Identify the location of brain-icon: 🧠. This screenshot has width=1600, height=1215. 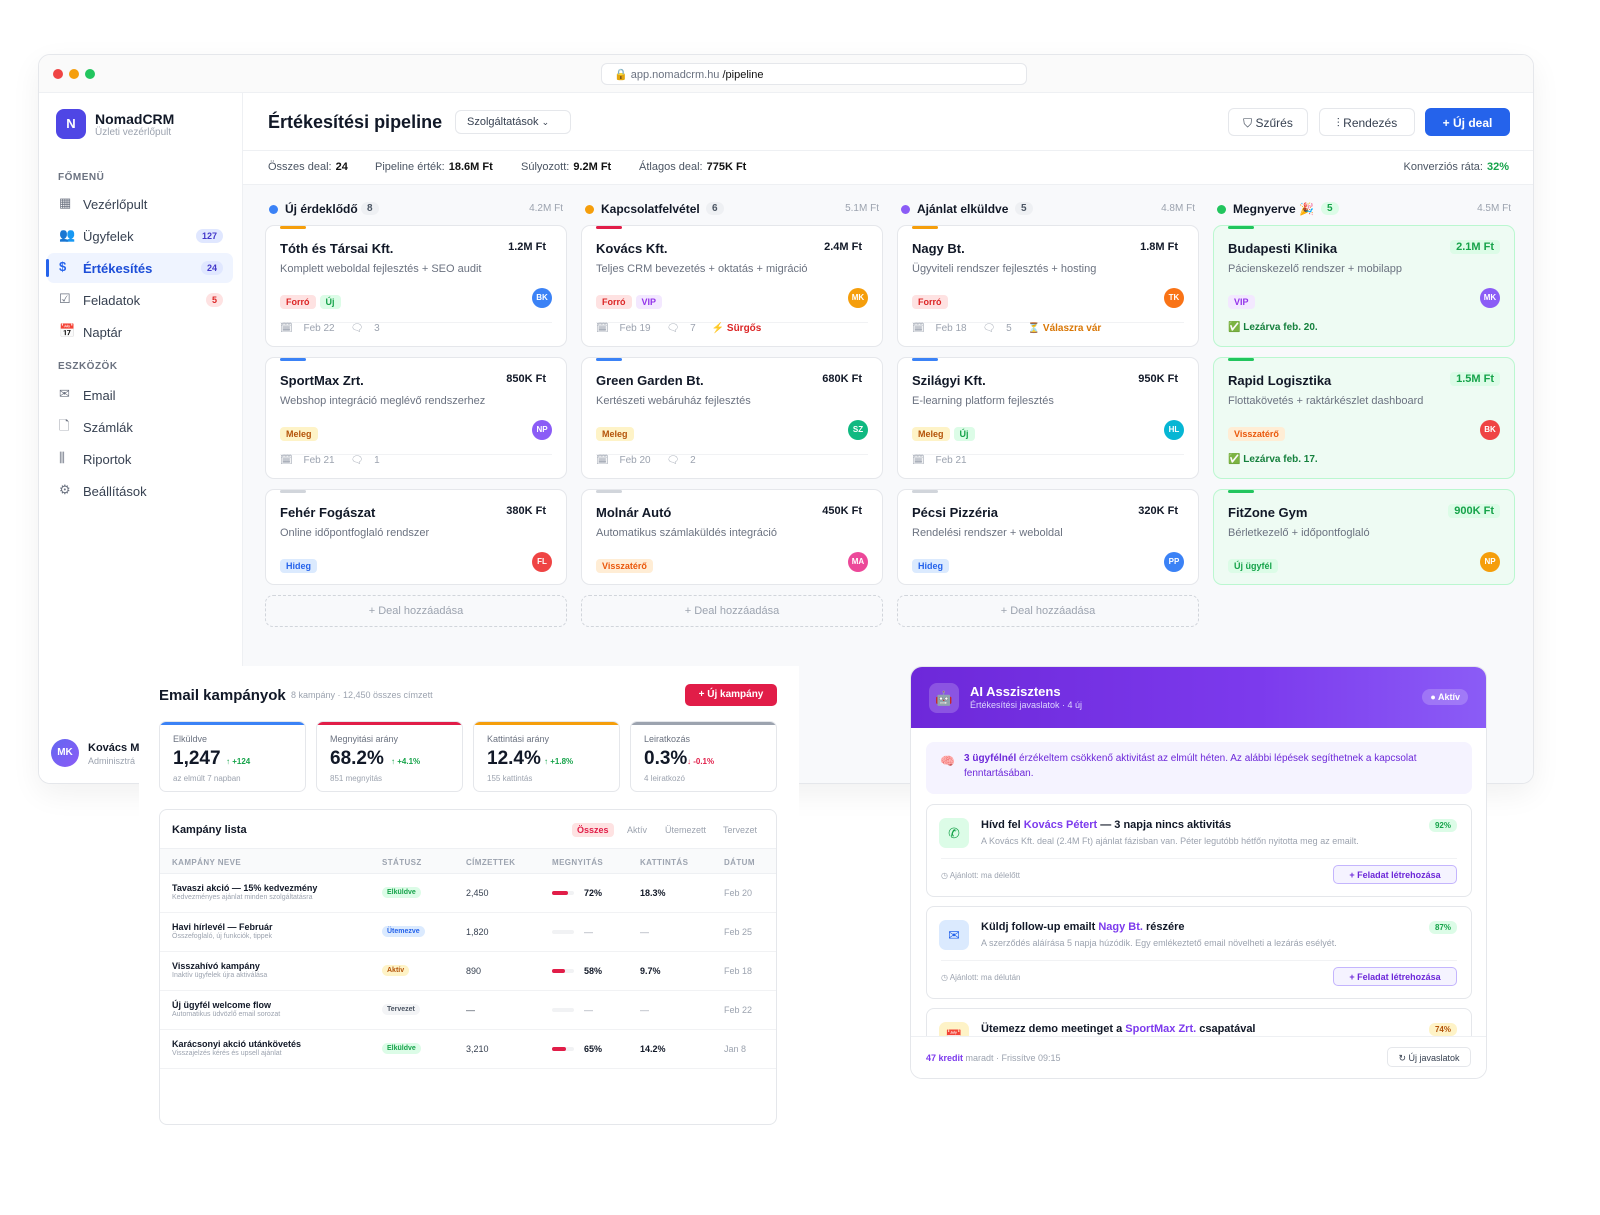
(947, 761).